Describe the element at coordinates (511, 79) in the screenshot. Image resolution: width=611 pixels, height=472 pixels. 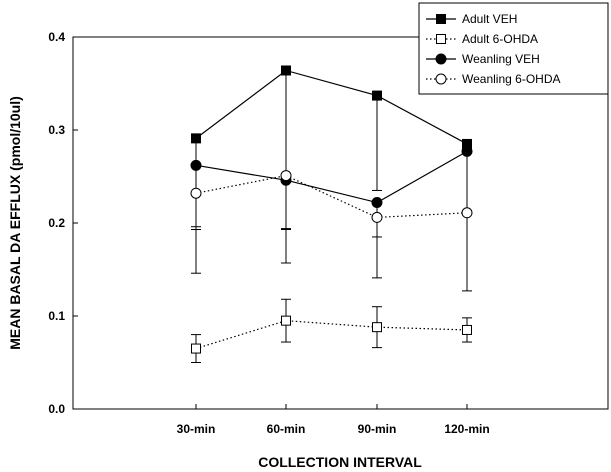
I see `legend-label: Weanling 6-OHDA` at that location.